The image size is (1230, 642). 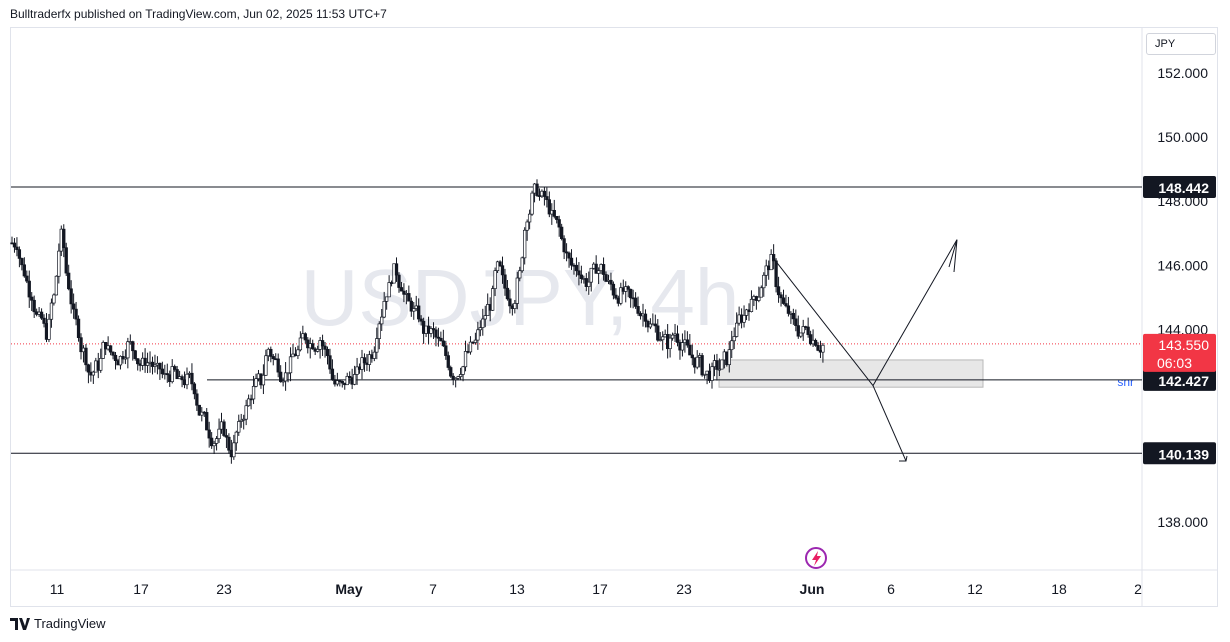 I want to click on snr-zone-layer: snr, so click(x=926, y=374).